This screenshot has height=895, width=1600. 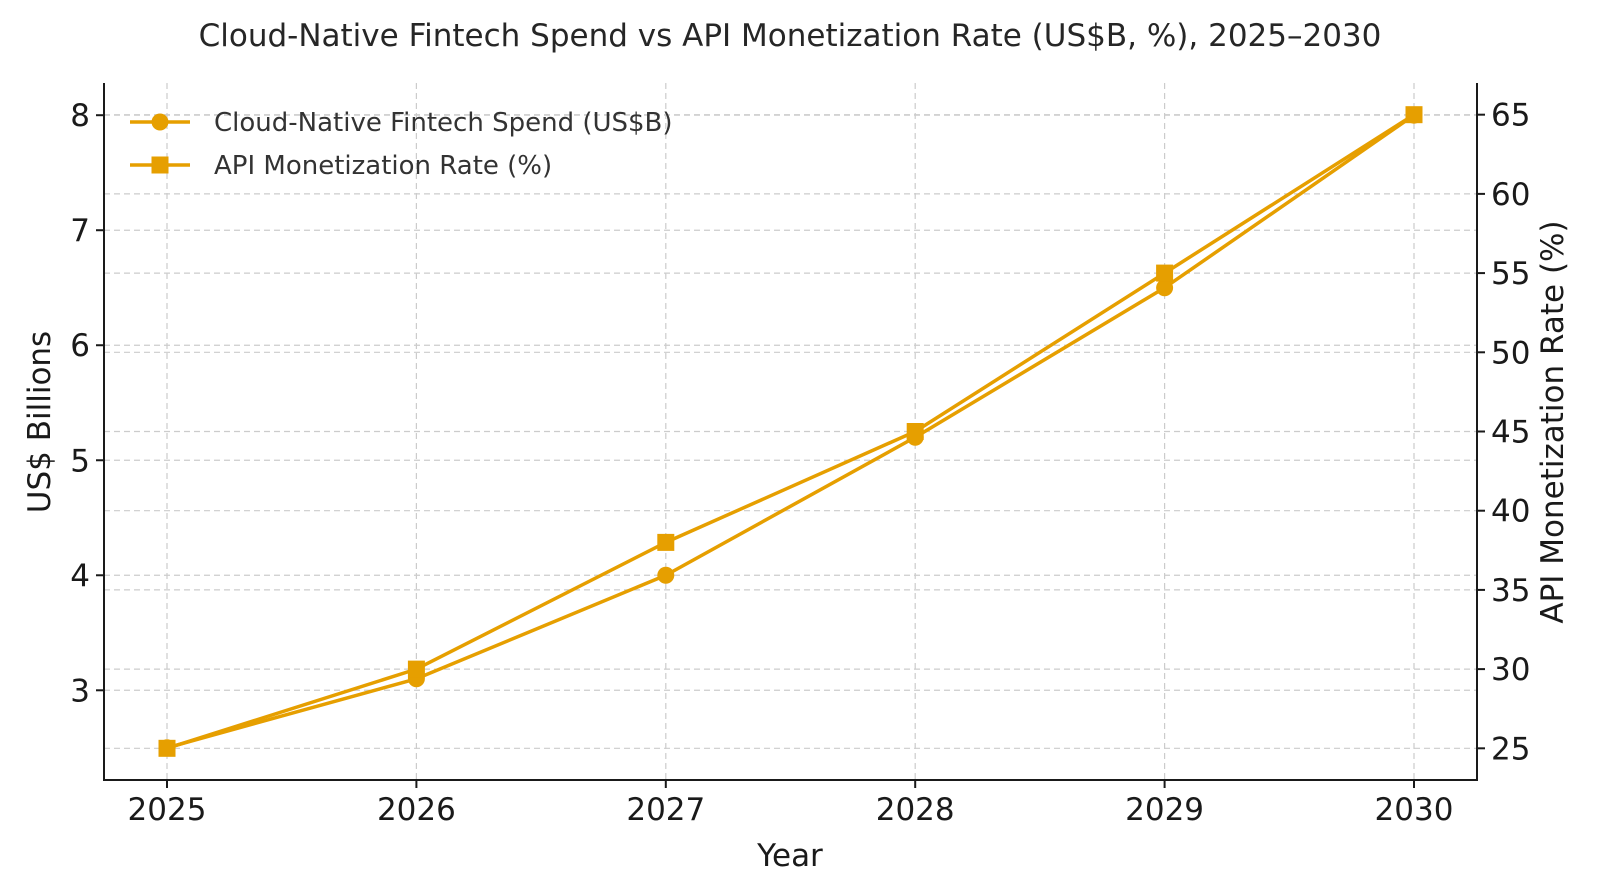 I want to click on x-tick-label: 2025, so click(x=167, y=810).